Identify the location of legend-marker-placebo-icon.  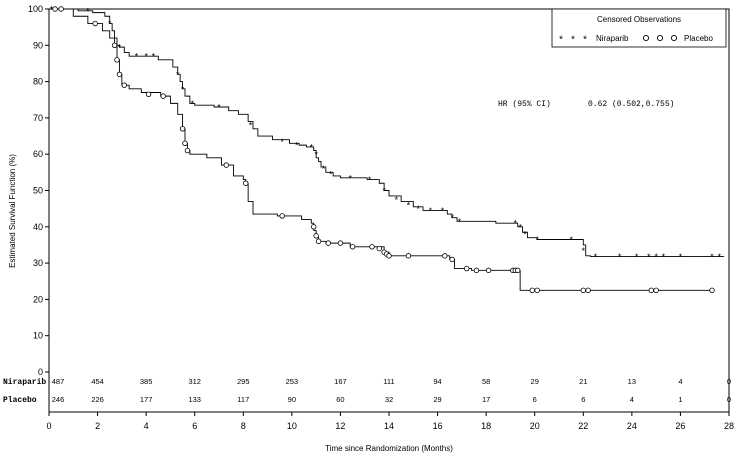
(660, 38).